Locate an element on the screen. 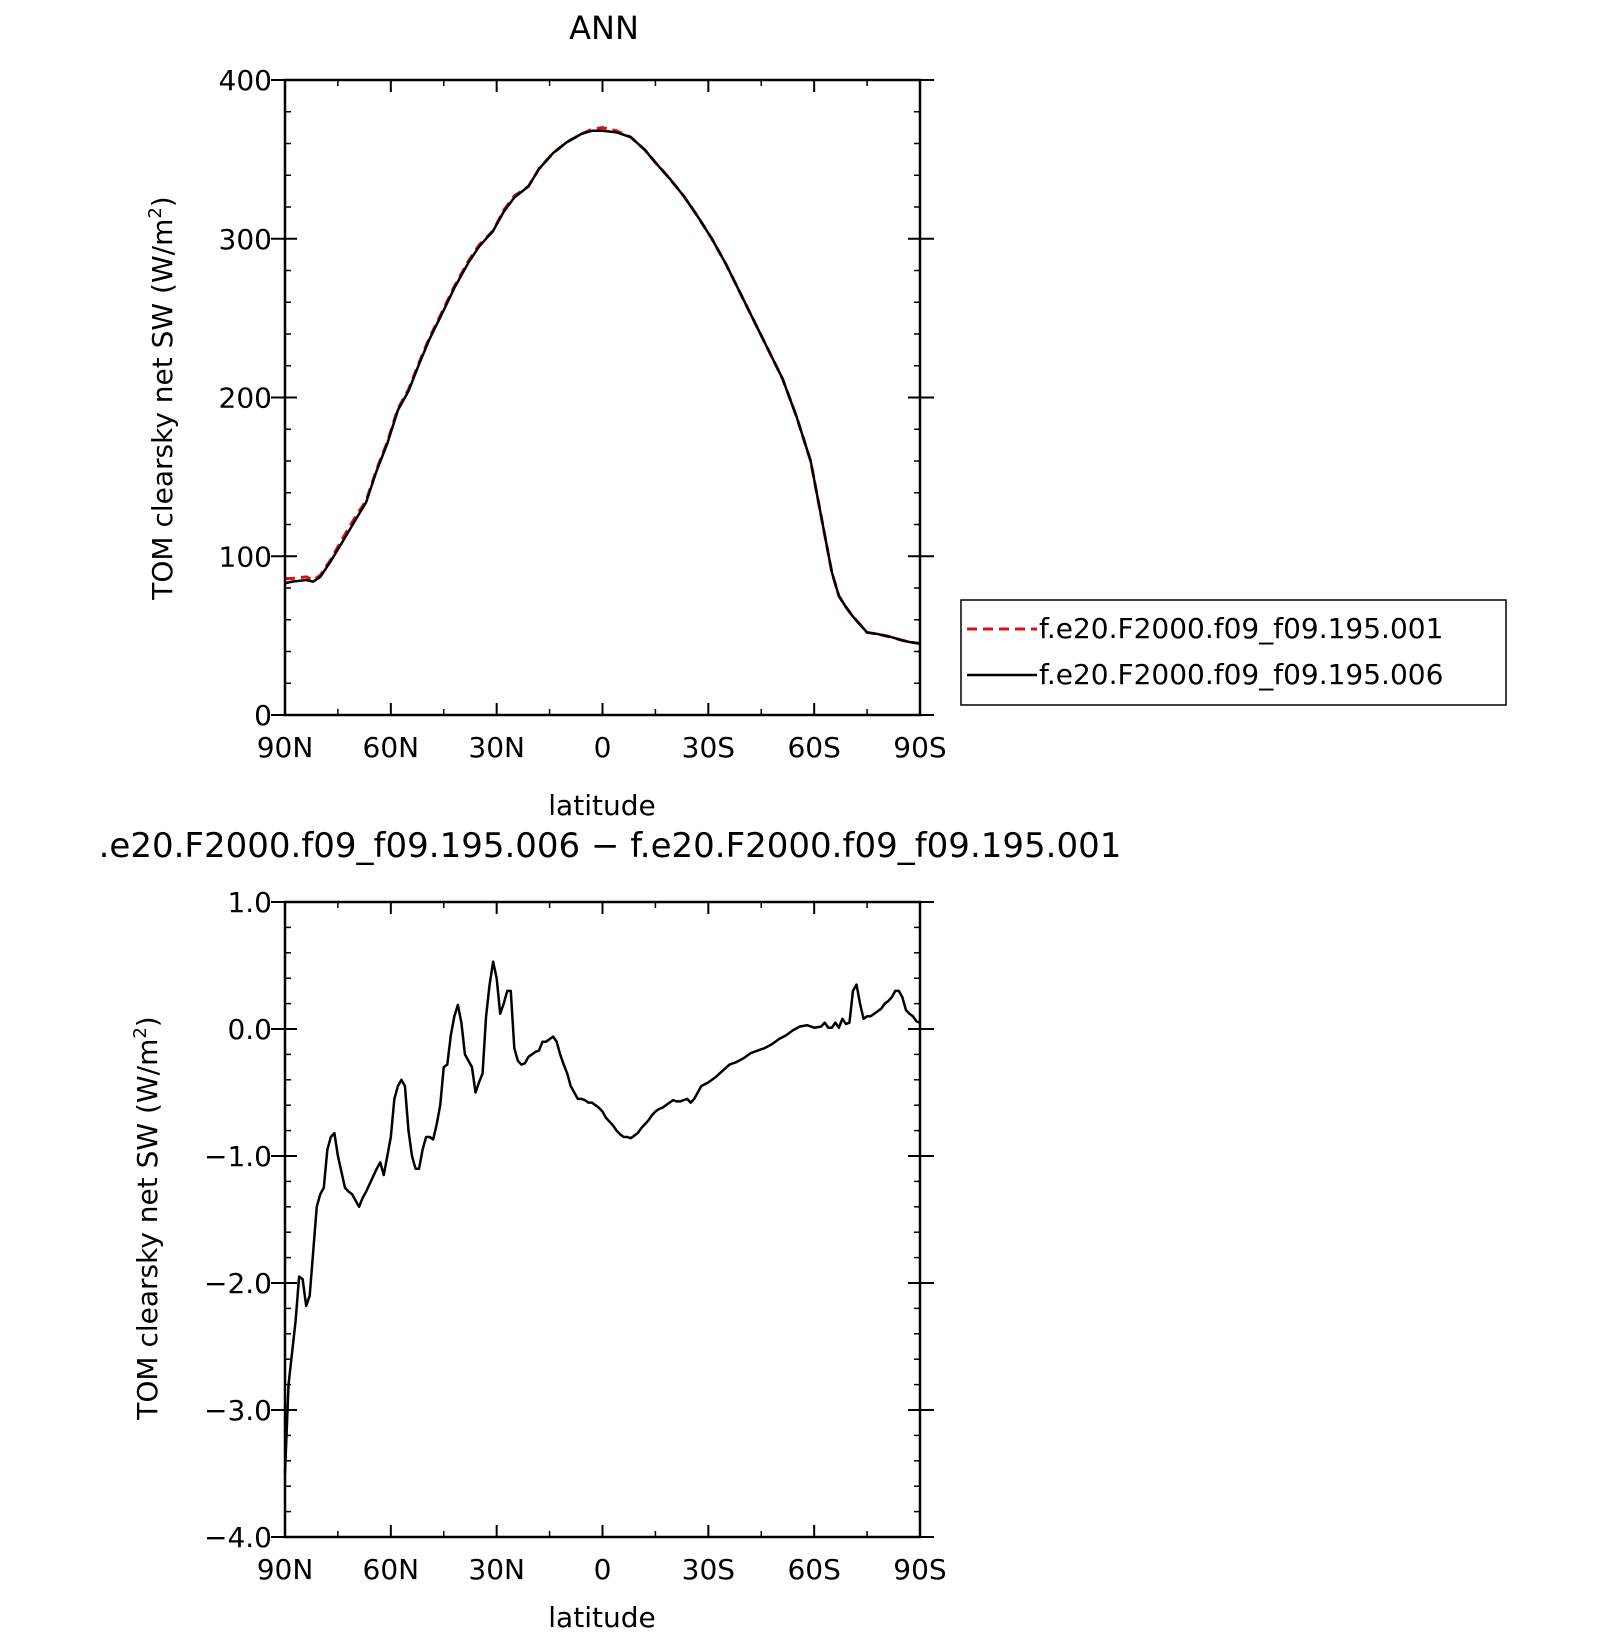 The height and width of the screenshot is (1635, 1599). top-x-tick-label: 90S is located at coordinates (919, 747).